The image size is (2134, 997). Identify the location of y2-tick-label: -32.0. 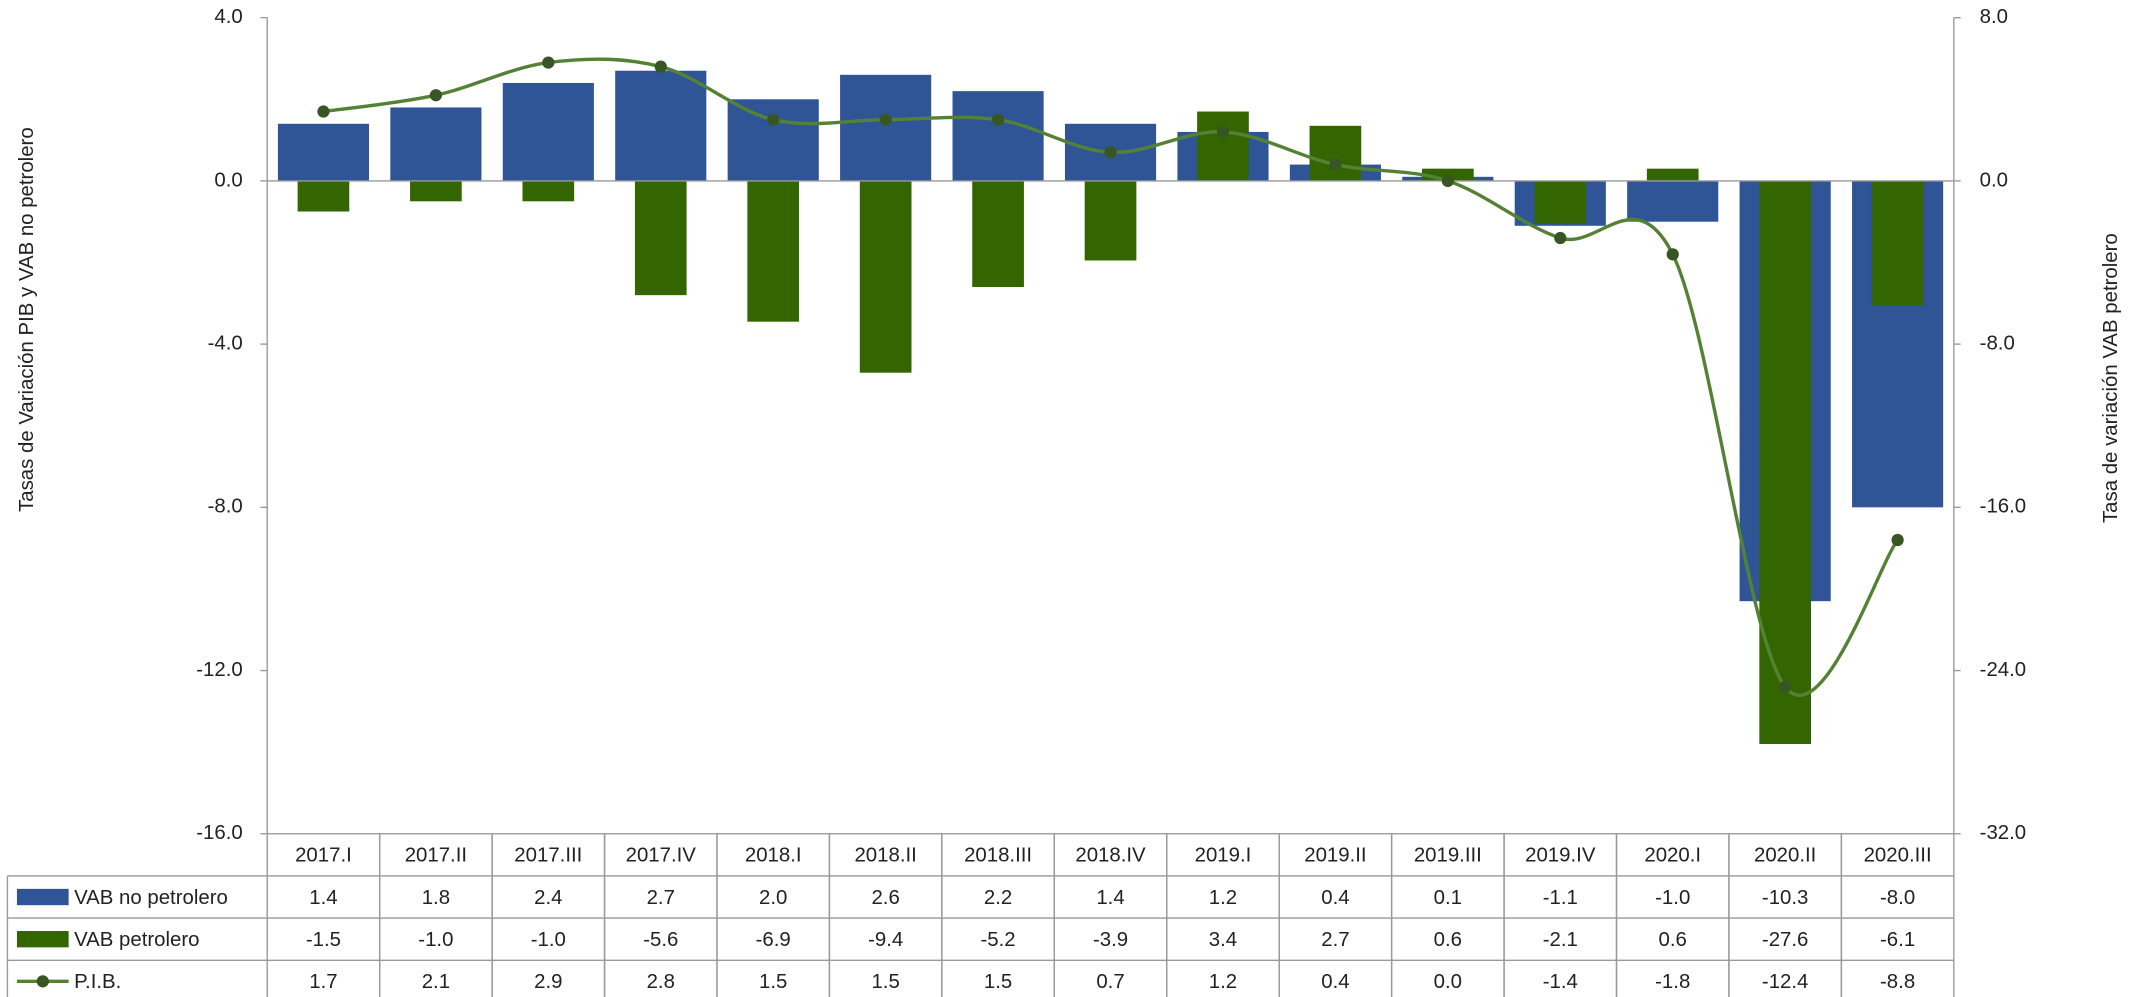
(2003, 833).